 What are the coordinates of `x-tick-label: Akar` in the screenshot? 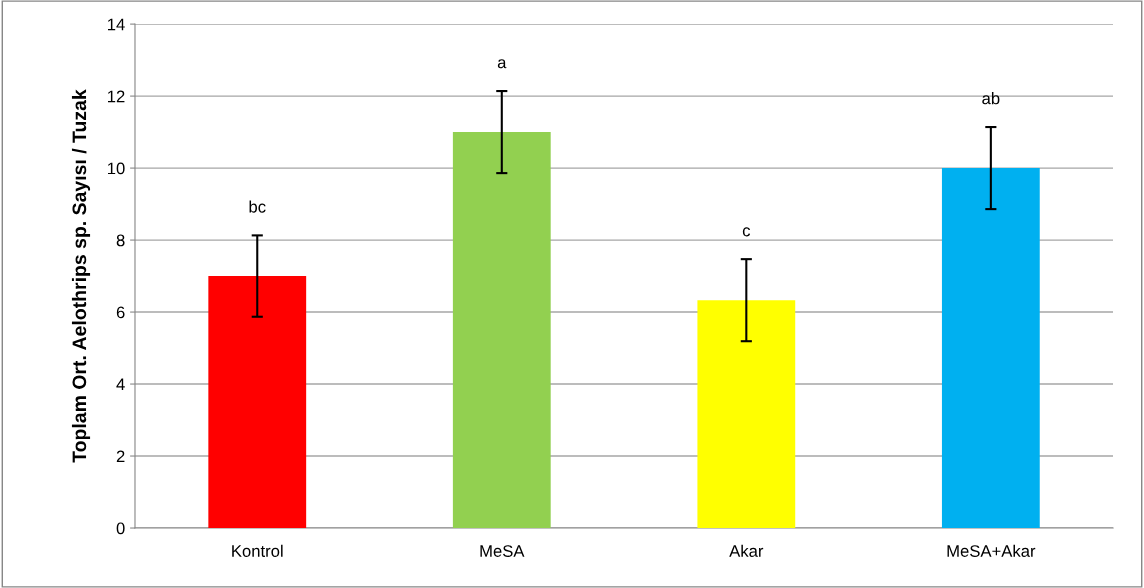 It's located at (746, 550).